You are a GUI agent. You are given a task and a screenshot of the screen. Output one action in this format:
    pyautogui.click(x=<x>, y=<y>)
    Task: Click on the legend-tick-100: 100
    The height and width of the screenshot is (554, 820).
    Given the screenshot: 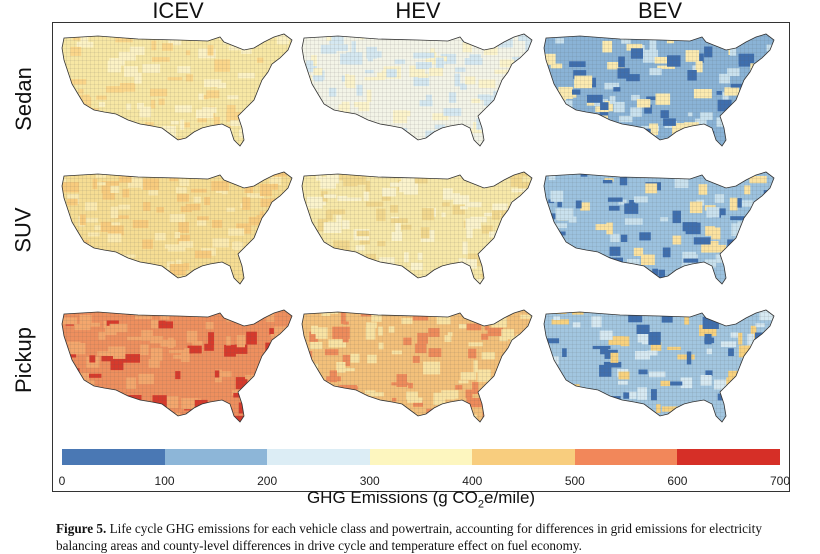 What is the action you would take?
    pyautogui.click(x=164, y=481)
    